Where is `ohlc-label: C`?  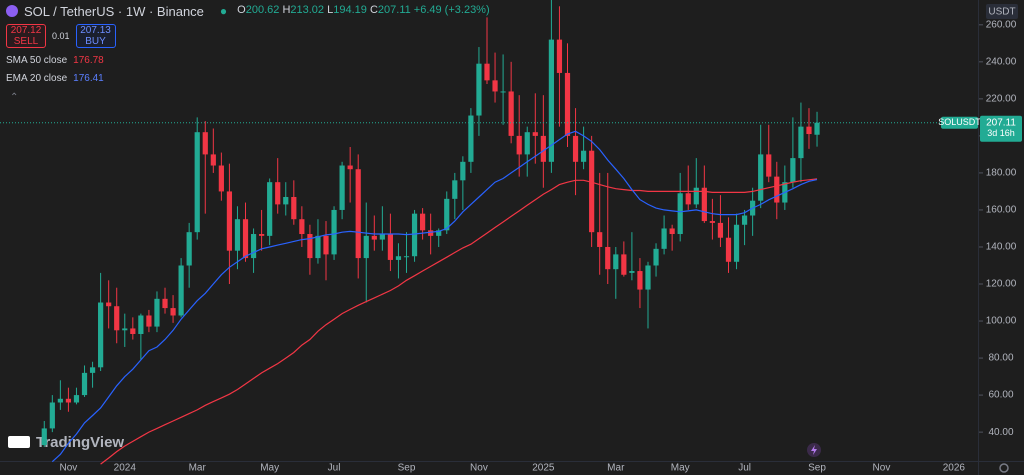 ohlc-label: C is located at coordinates (373, 10).